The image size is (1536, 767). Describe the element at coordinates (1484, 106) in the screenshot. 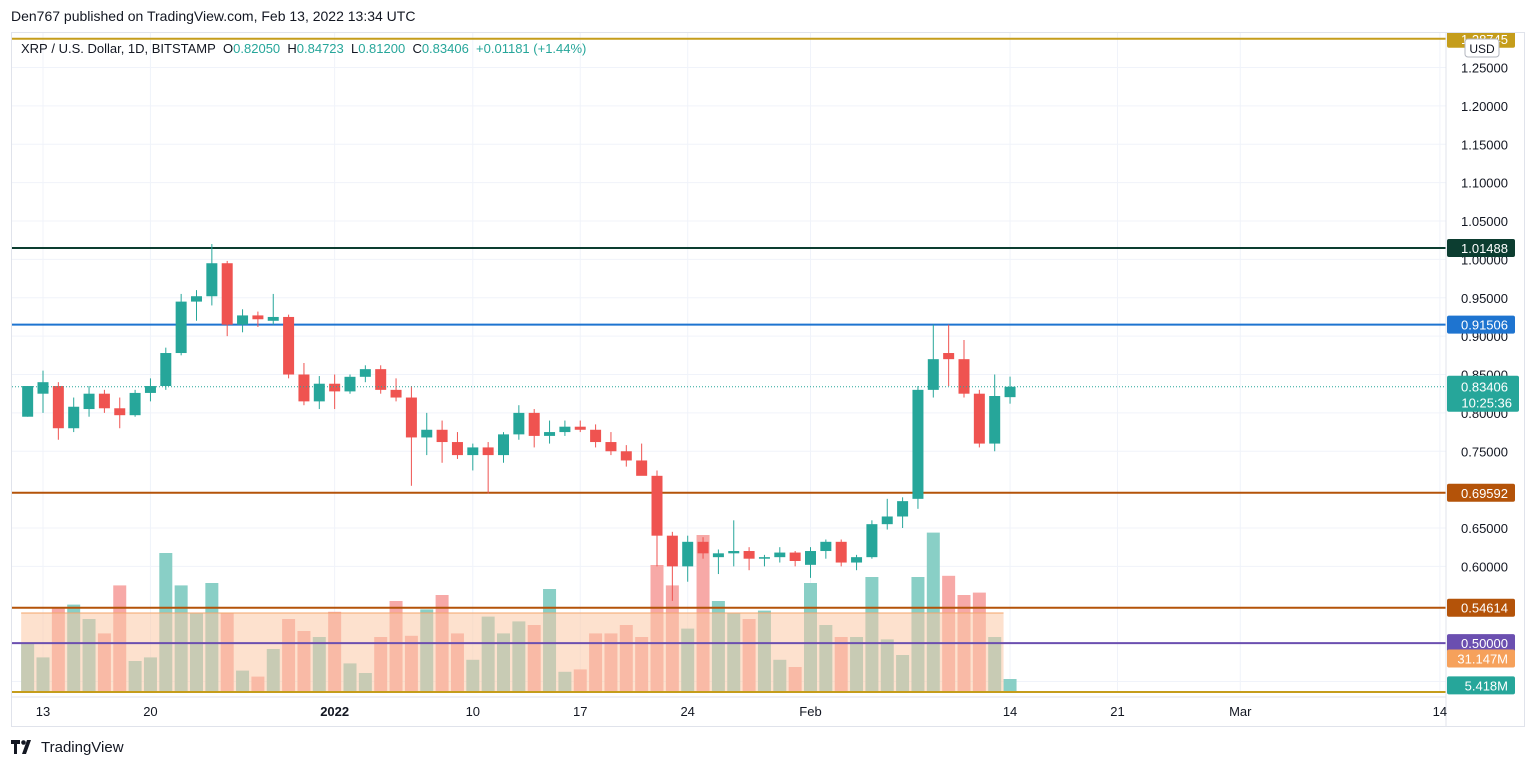

I see `price-tick-label: 1.20000` at that location.